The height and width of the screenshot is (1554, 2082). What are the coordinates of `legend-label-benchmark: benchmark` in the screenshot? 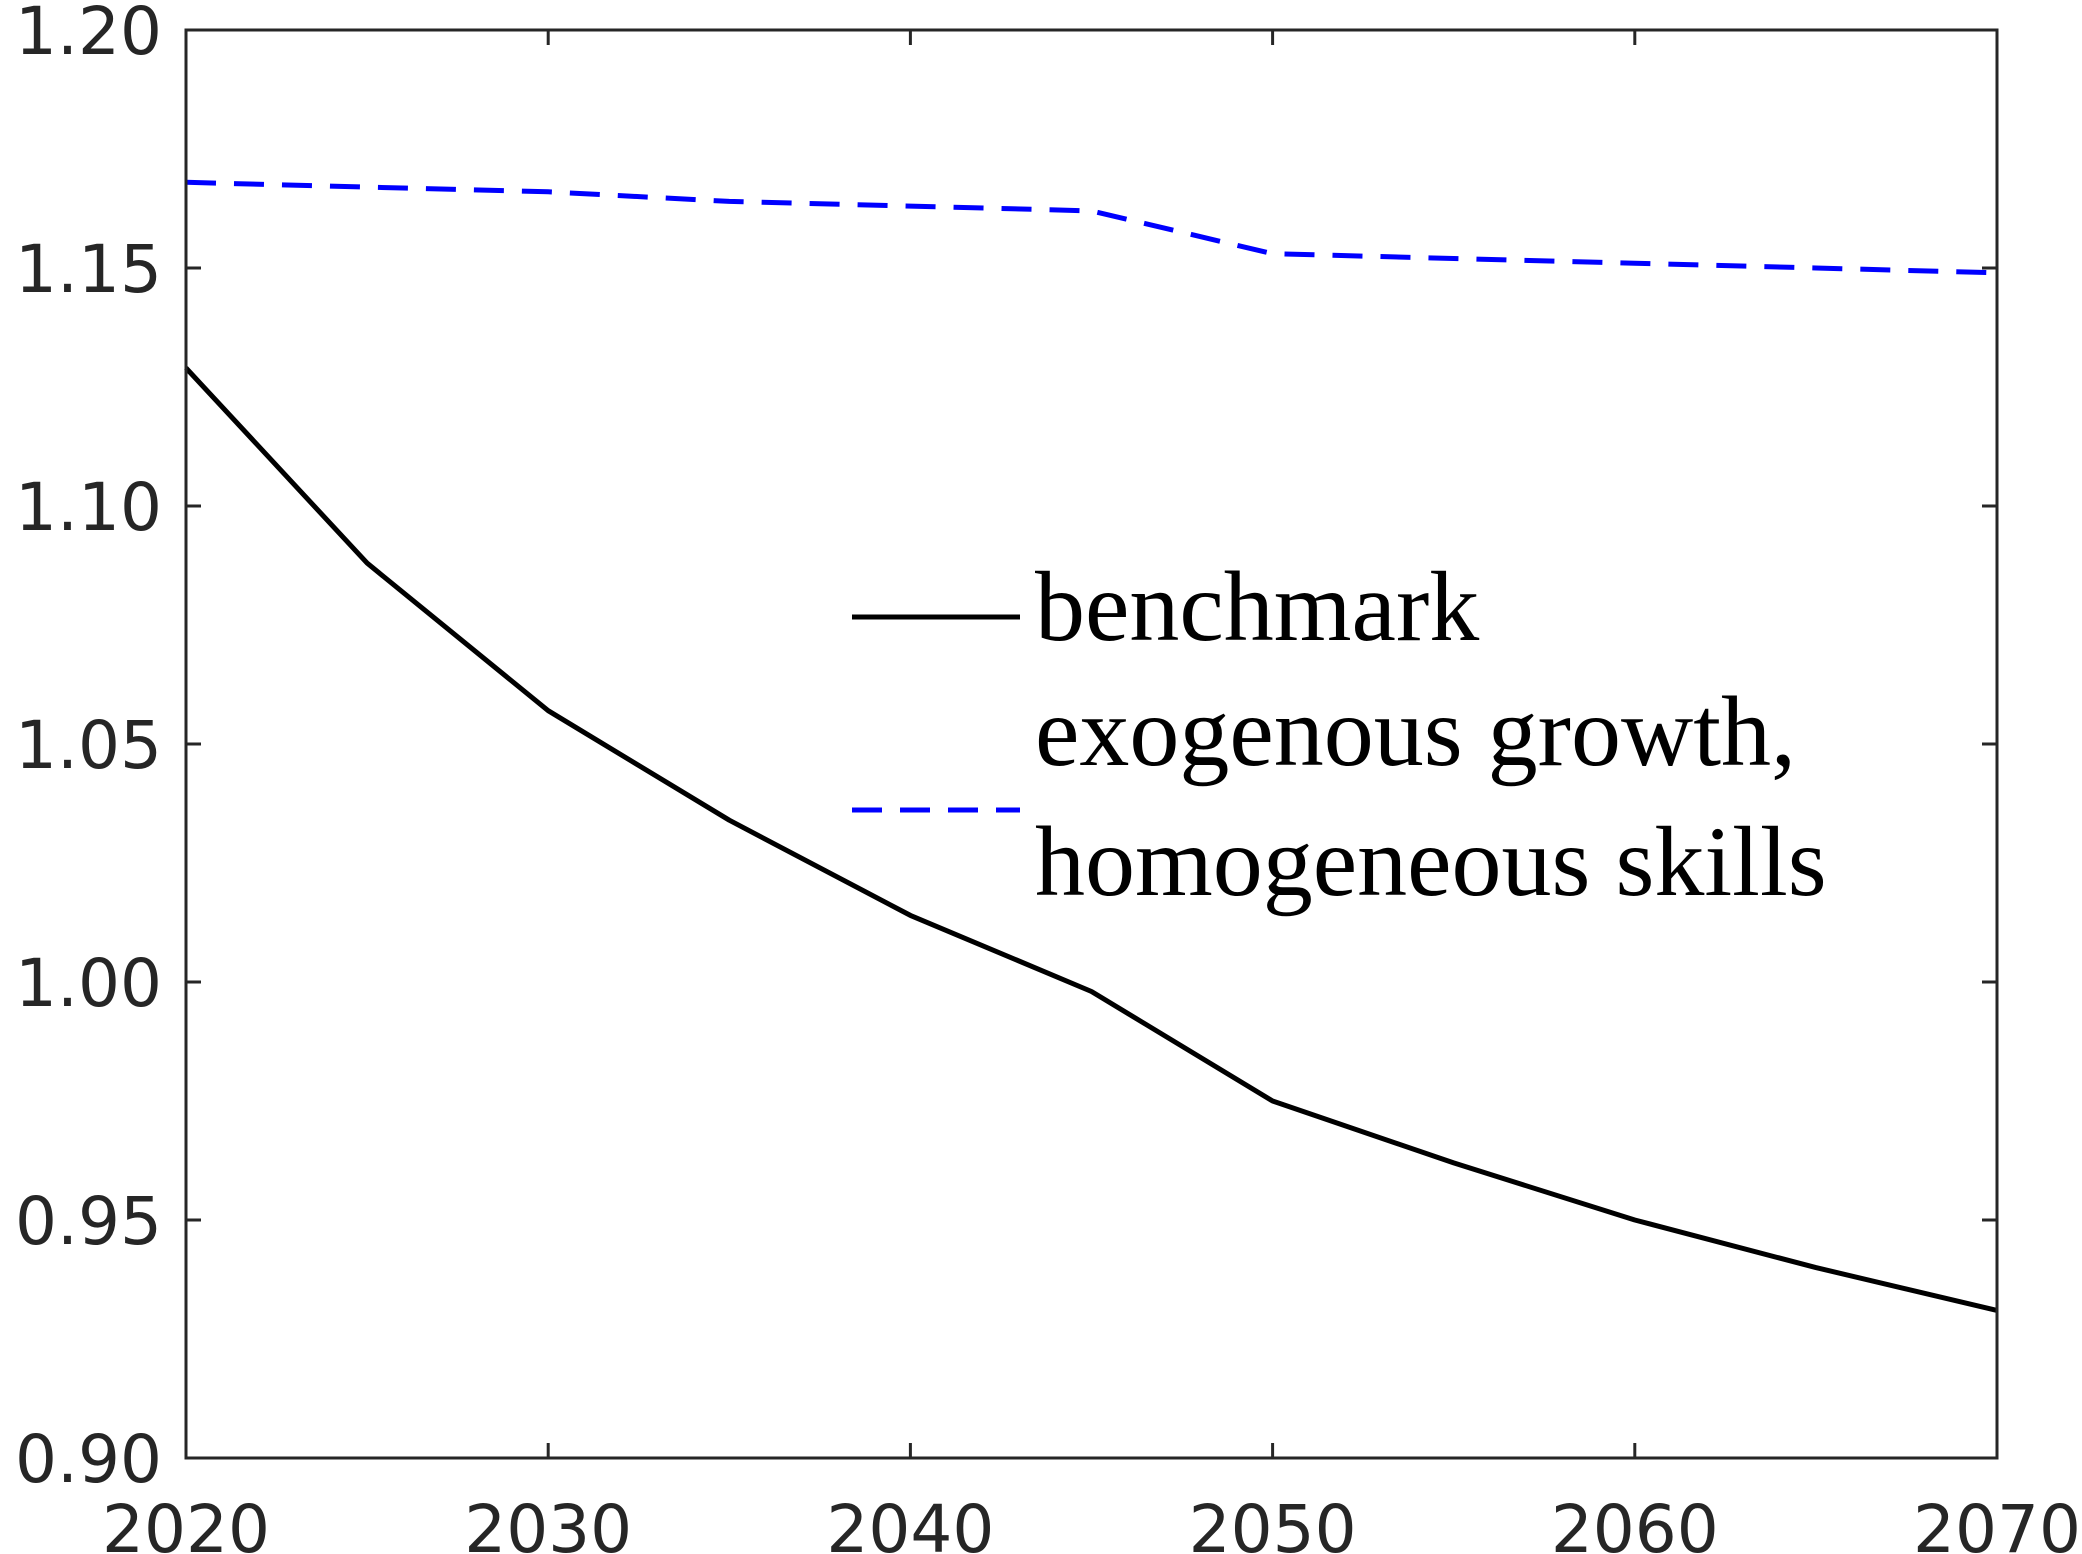 It's located at (1257, 606).